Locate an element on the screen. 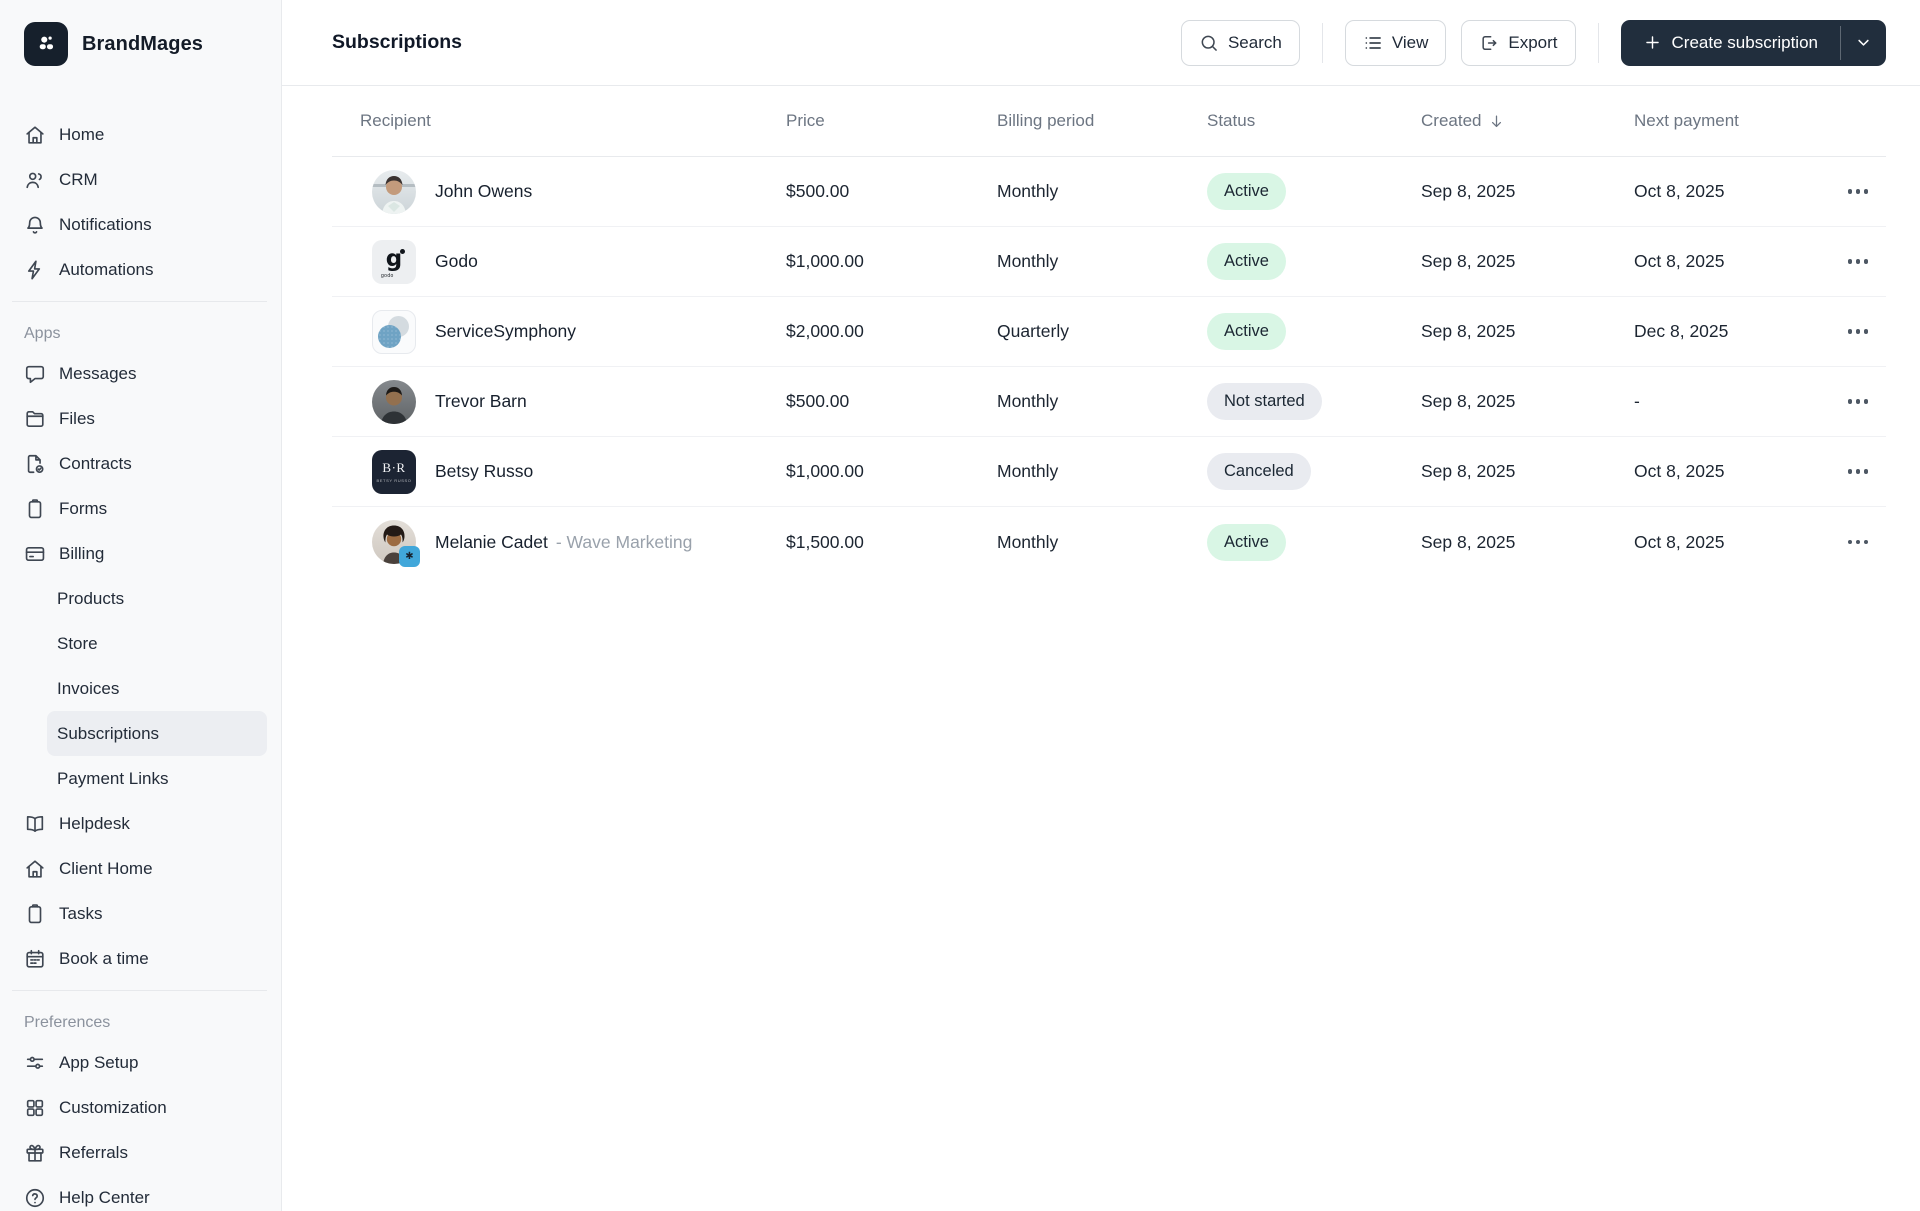 The width and height of the screenshot is (1920, 1211). billing-period-cell: Monthly is located at coordinates (1028, 401).